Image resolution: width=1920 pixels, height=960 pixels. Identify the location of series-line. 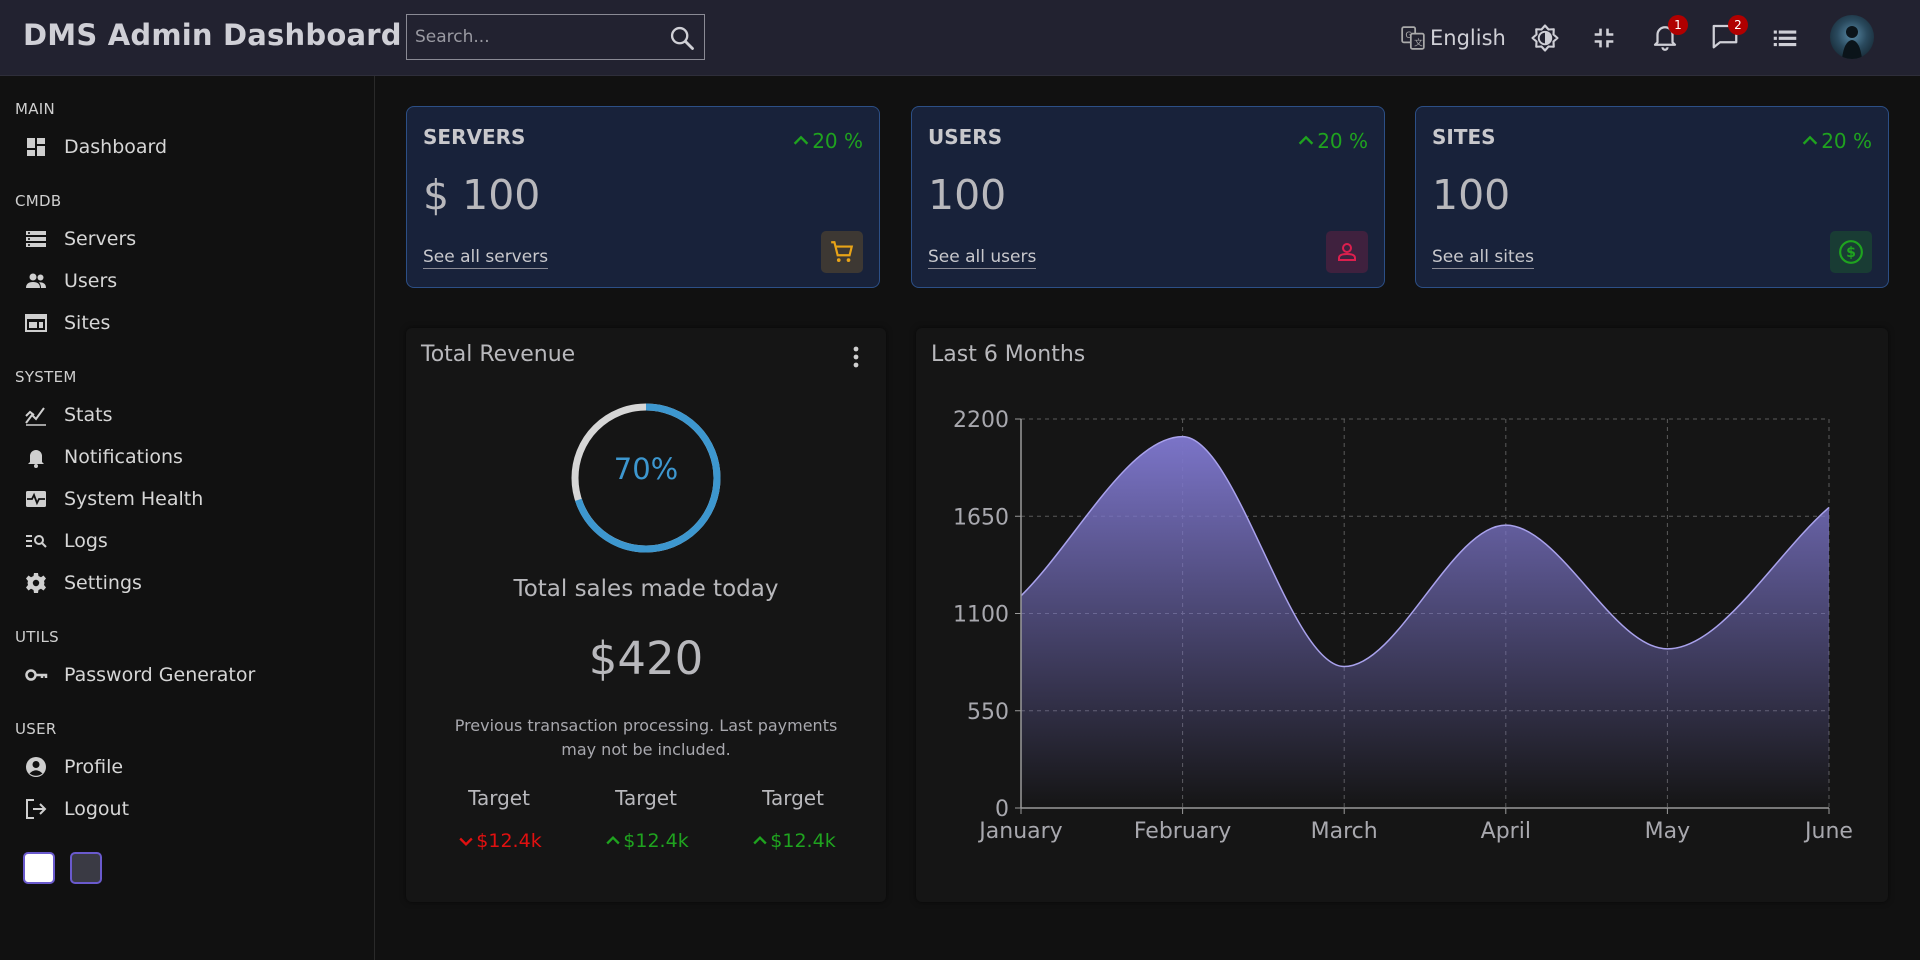
(1425, 551).